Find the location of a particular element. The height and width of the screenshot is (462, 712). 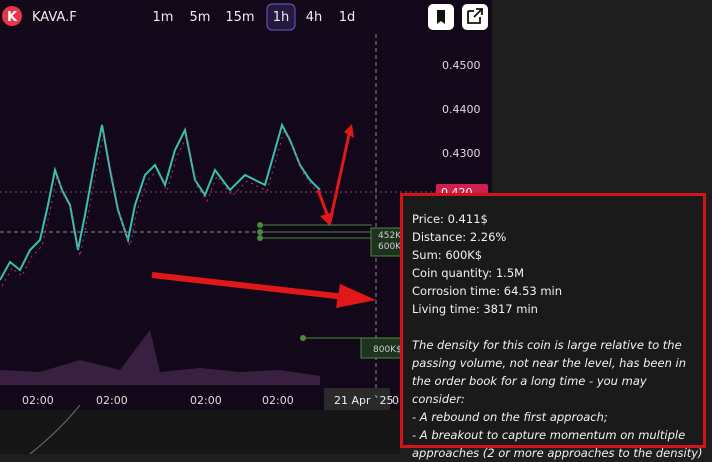

timeframe: 1h is located at coordinates (281, 17).